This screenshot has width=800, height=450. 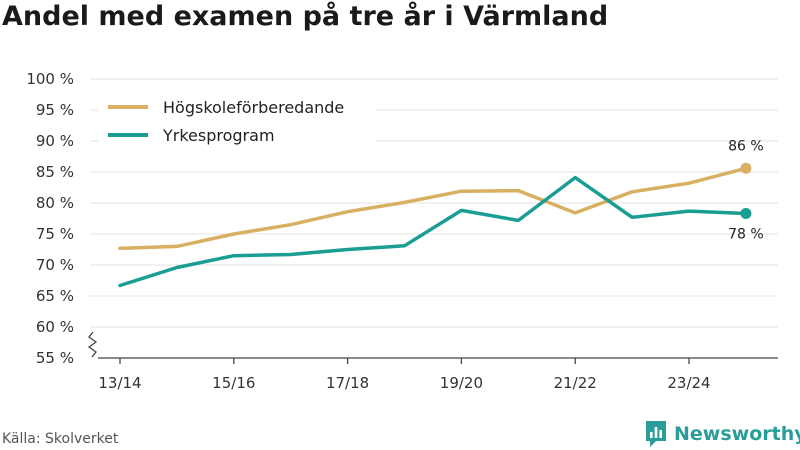 I want to click on legend-background, so click(x=237, y=121).